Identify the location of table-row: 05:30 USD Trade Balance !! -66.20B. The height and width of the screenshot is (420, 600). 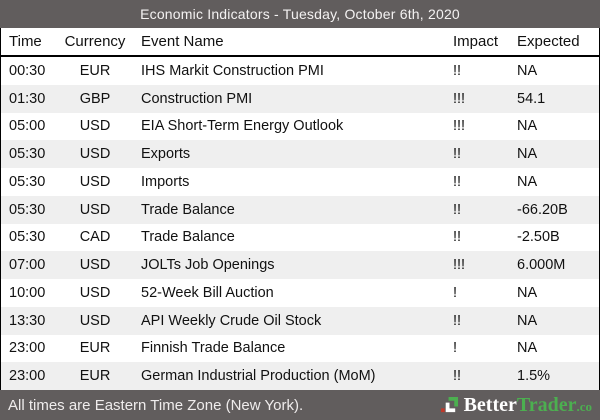
(300, 209).